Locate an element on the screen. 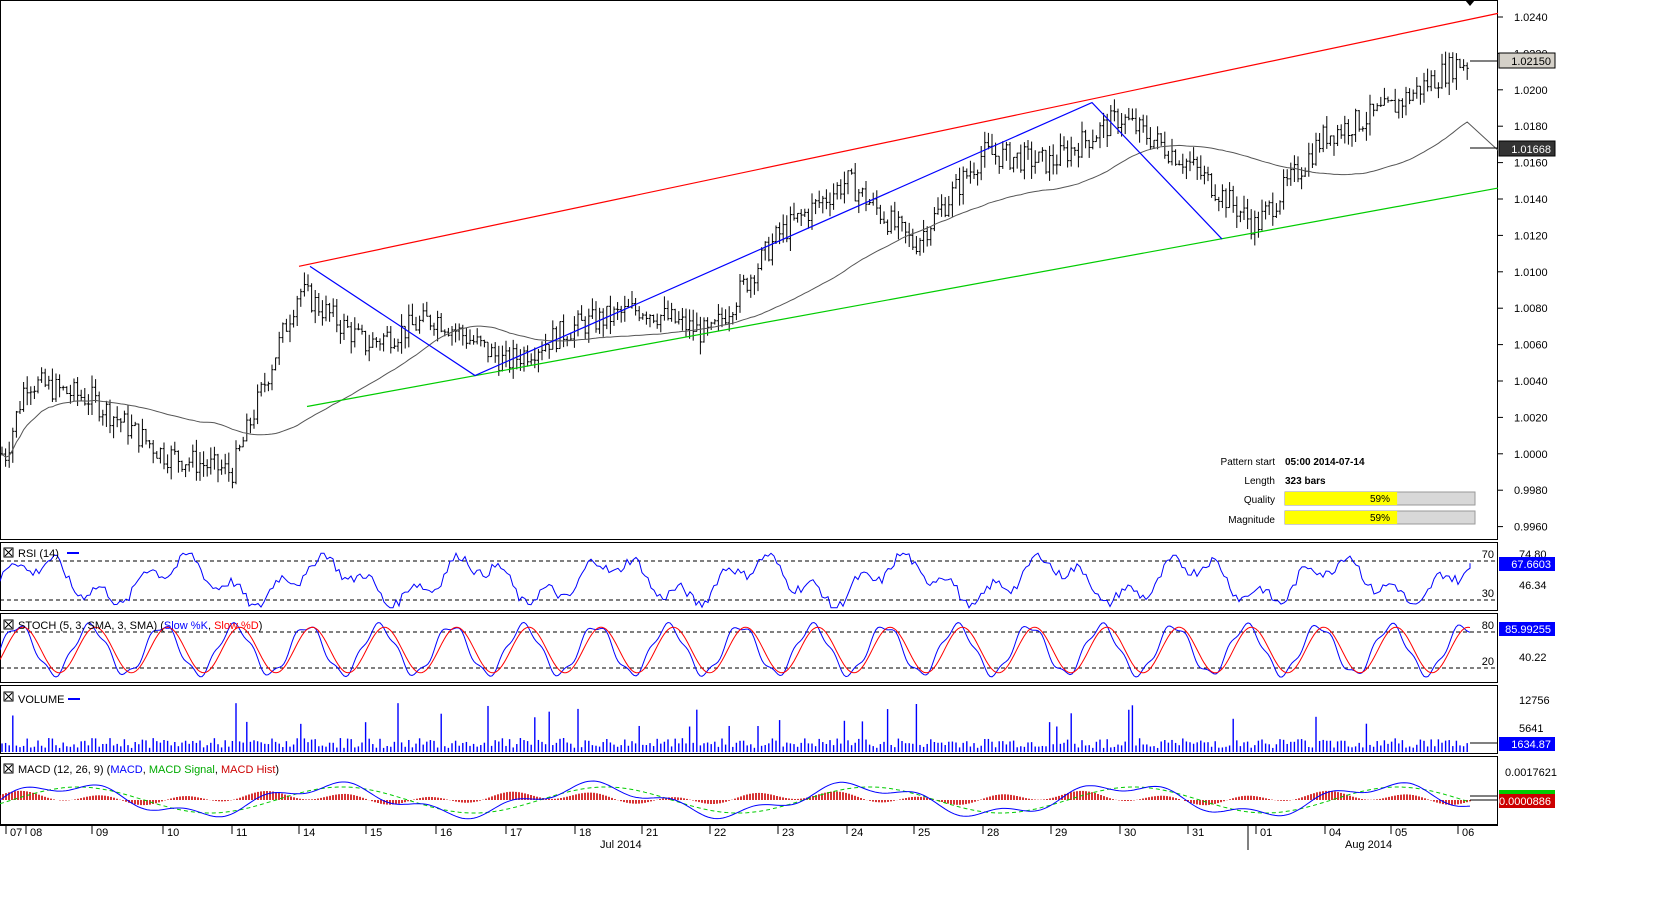 The height and width of the screenshot is (902, 1655). macd-line is located at coordinates (735, 800).